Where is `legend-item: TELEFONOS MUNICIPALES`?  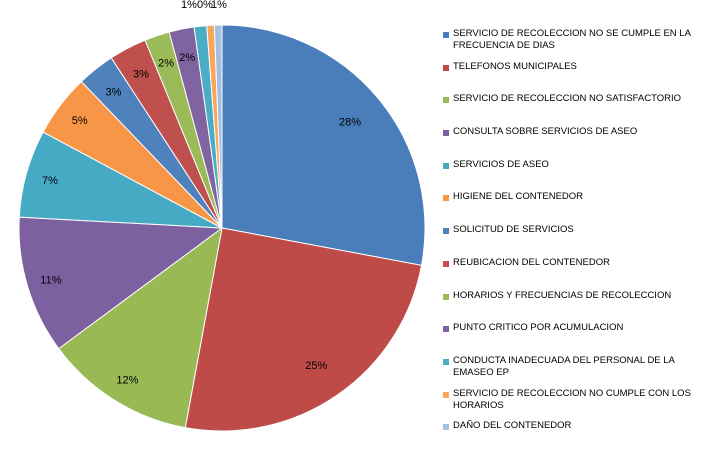
legend-item: TELEFONOS MUNICIPALES is located at coordinates (570, 77).